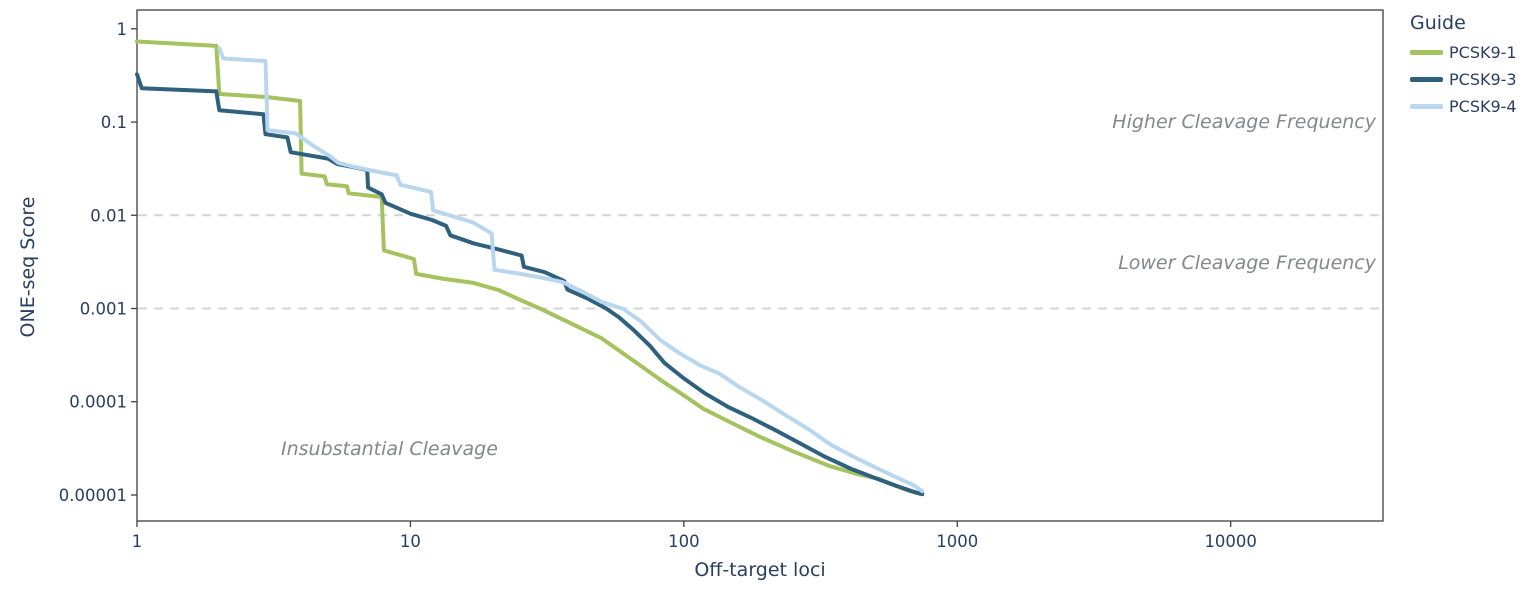  I want to click on legend-item-pcsk9-4: PCSK9-4, so click(1463, 106).